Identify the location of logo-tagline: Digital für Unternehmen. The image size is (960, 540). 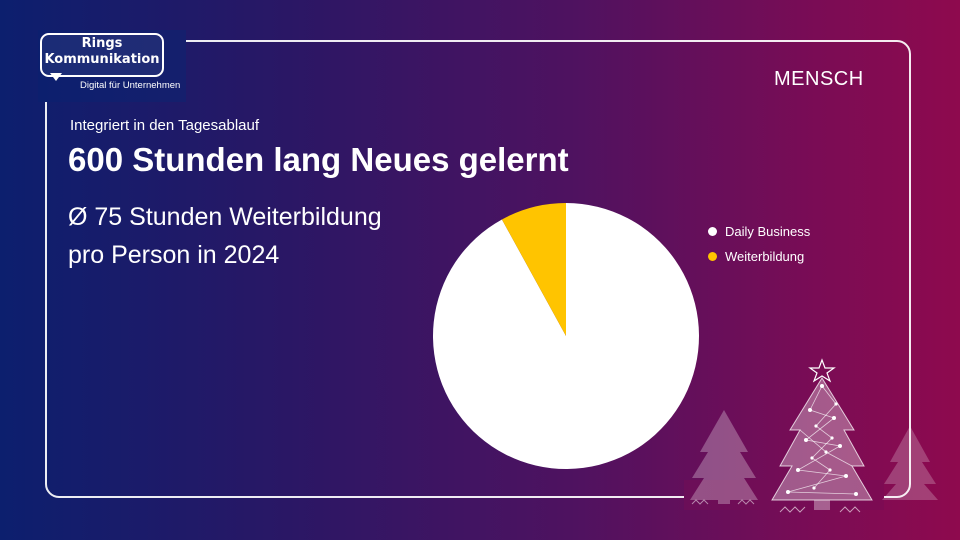
(130, 85).